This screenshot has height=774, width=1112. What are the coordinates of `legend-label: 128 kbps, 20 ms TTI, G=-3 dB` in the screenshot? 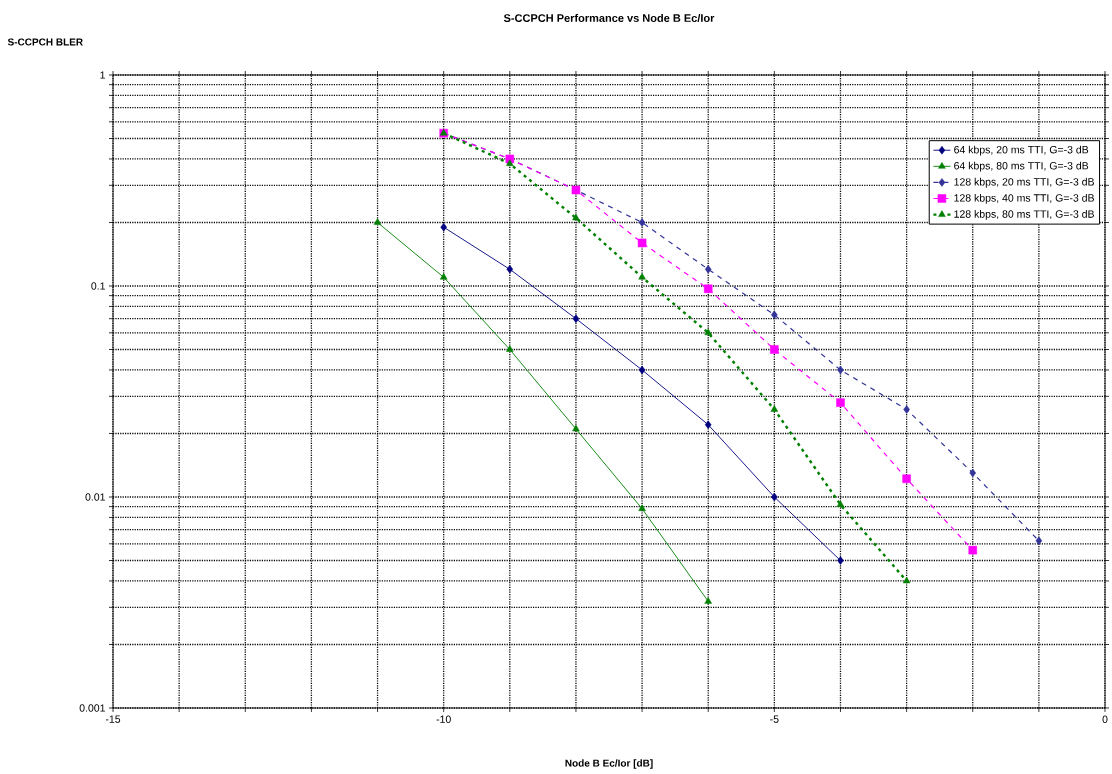 It's located at (1024, 182).